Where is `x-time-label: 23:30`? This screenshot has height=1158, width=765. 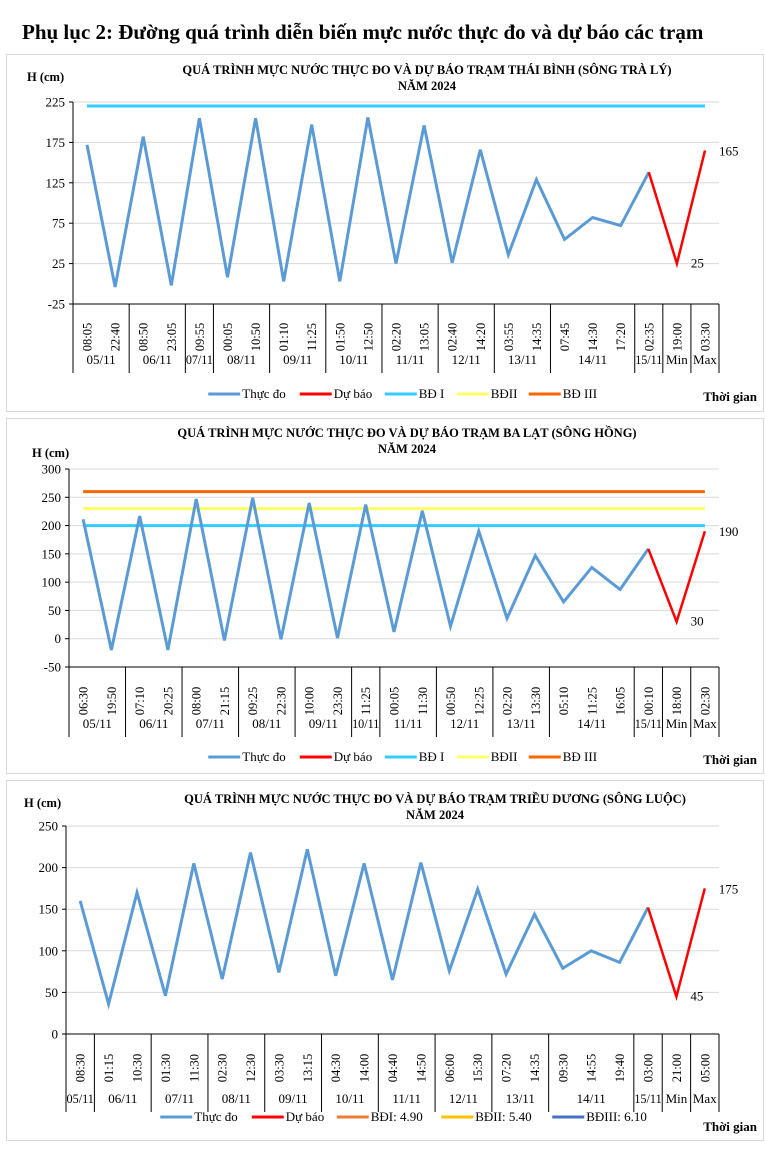 x-time-label: 23:30 is located at coordinates (338, 701).